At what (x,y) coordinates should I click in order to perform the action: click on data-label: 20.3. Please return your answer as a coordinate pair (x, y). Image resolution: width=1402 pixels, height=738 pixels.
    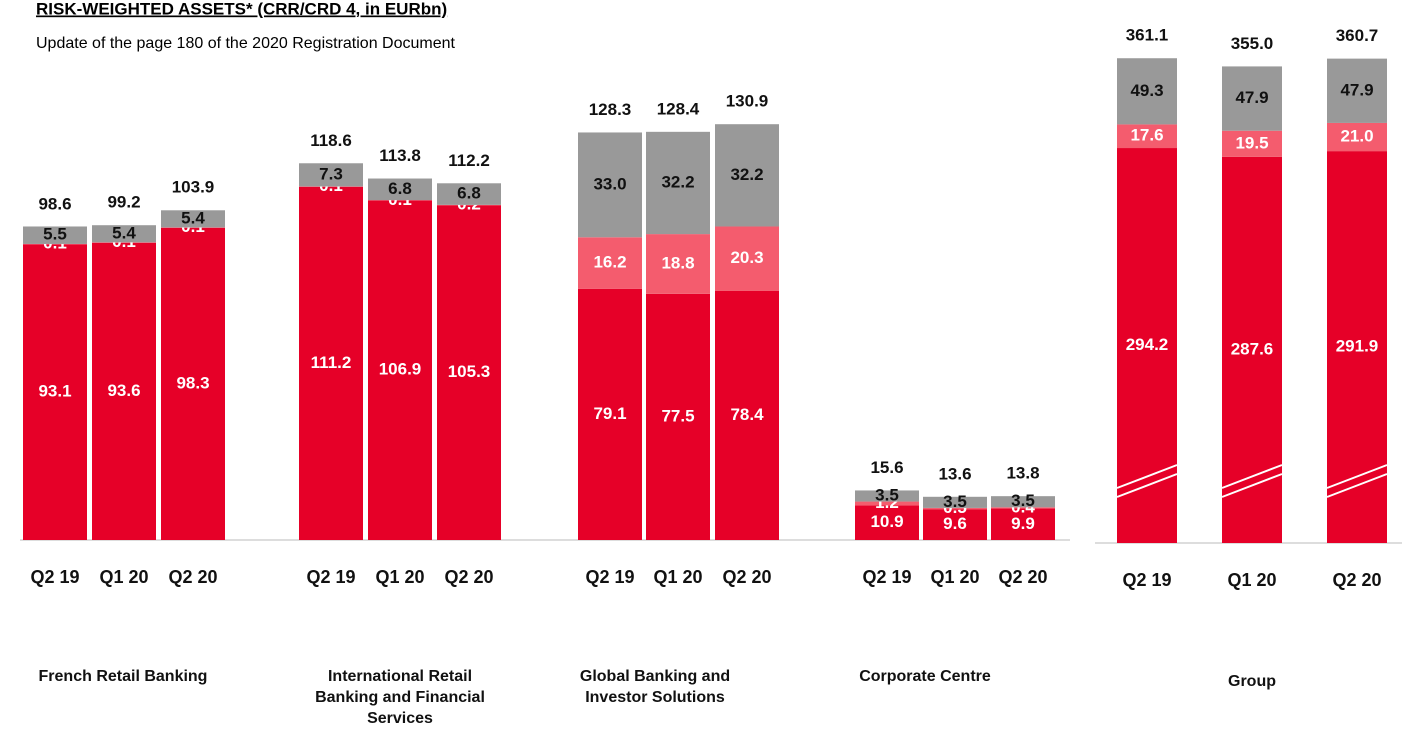
    Looking at the image, I should click on (746, 257).